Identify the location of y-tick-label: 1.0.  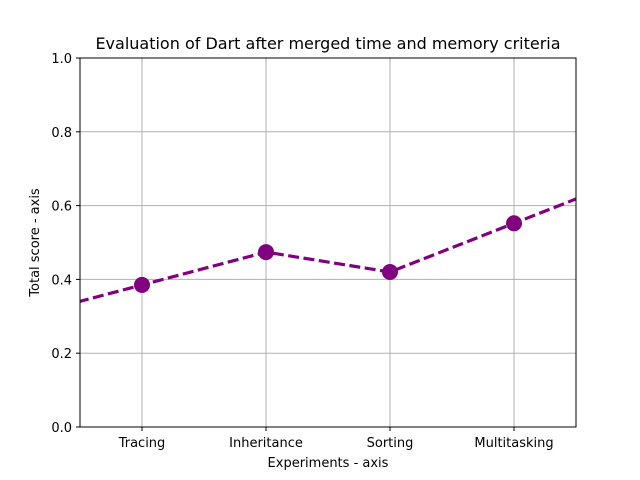
(61, 59).